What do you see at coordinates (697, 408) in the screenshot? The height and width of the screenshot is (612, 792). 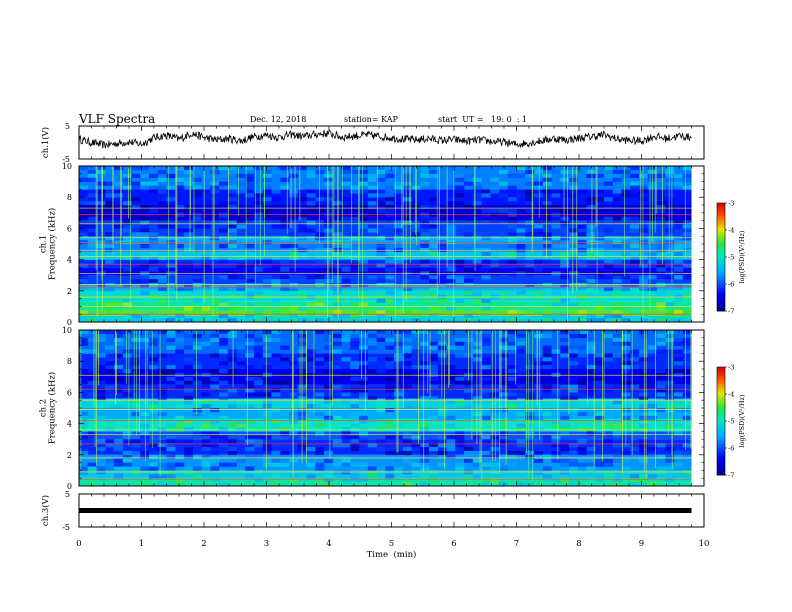 I see `ch2-spectrogram-empty-region` at bounding box center [697, 408].